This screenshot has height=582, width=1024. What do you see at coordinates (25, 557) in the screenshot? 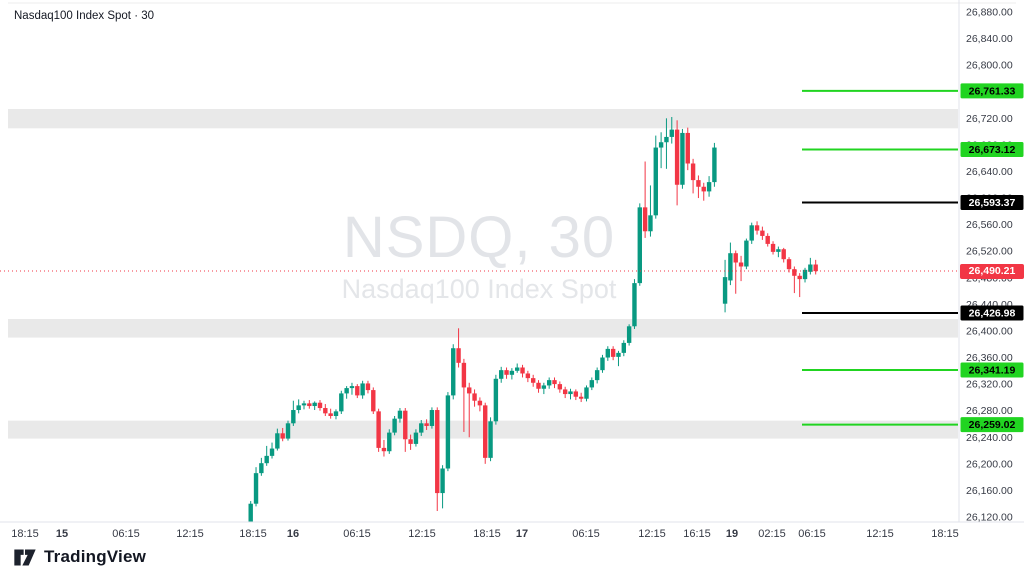
I see `tradingview-logo-icon` at bounding box center [25, 557].